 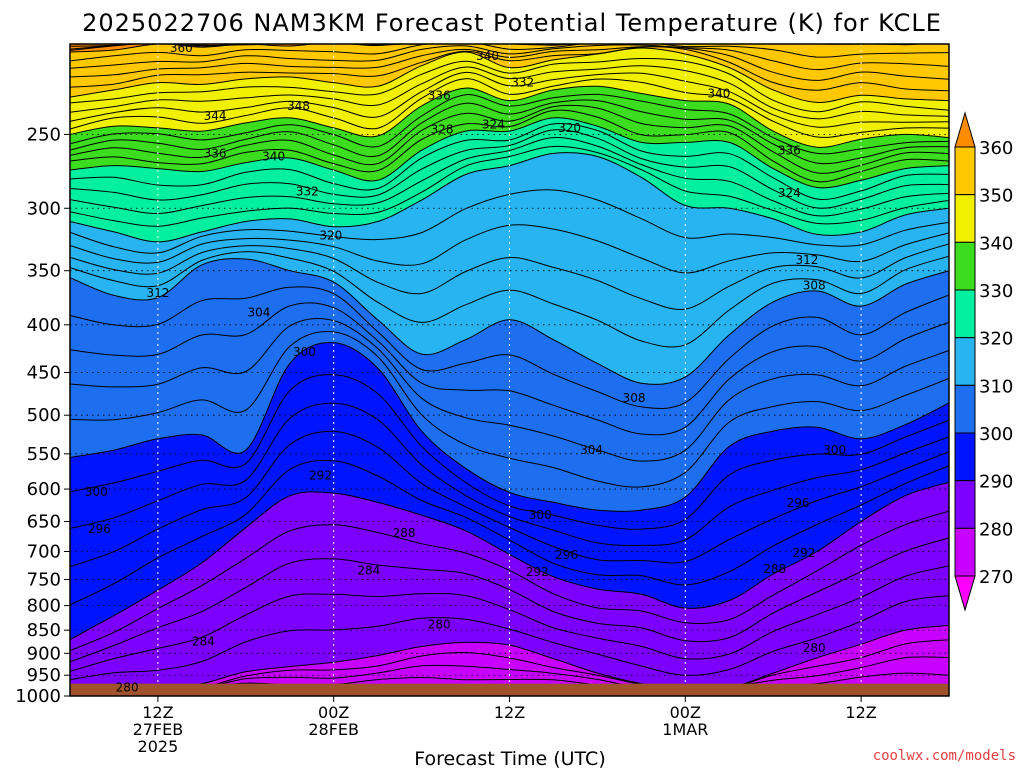 What do you see at coordinates (983, 361) in the screenshot?
I see `colorbar-legend: 360 350 340 330 320 310 300 290 280 270` at bounding box center [983, 361].